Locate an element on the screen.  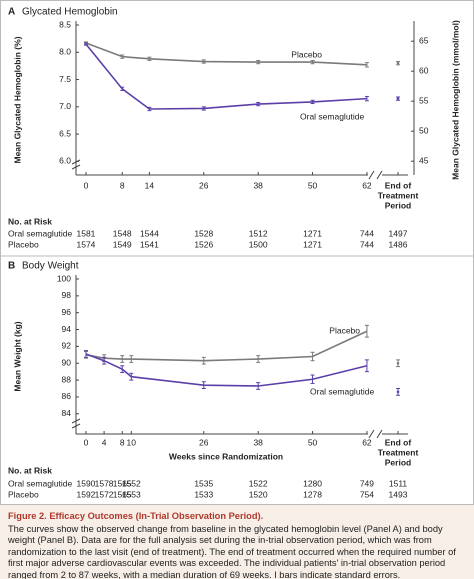
risk-value: 1511 is located at coordinates (398, 483).